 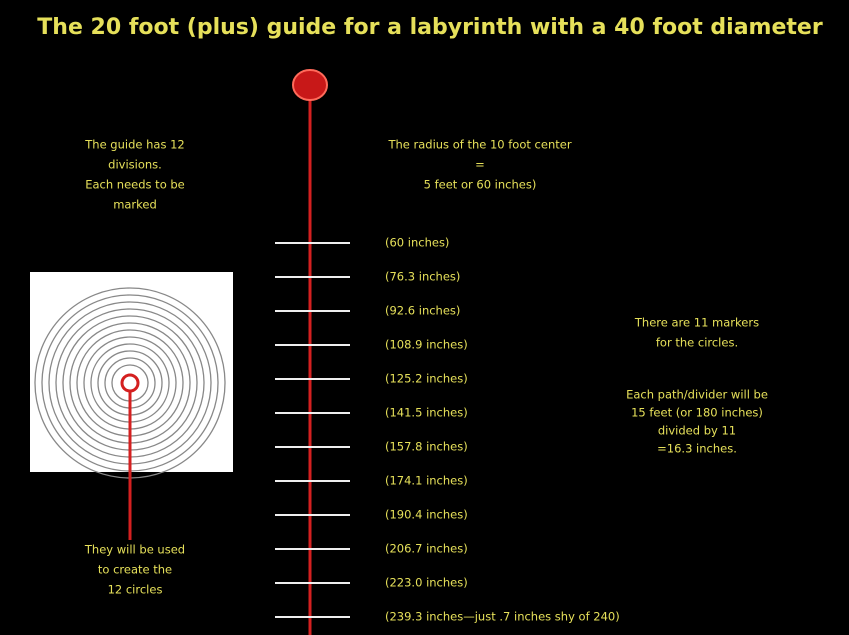 What do you see at coordinates (426, 515) in the screenshot?
I see `marker-label: (190.4 inches)` at bounding box center [426, 515].